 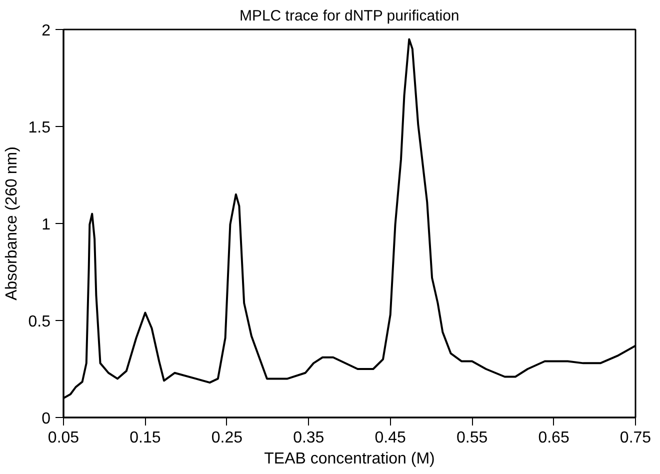 I want to click on x-tick-label: 0.75, so click(x=636, y=438).